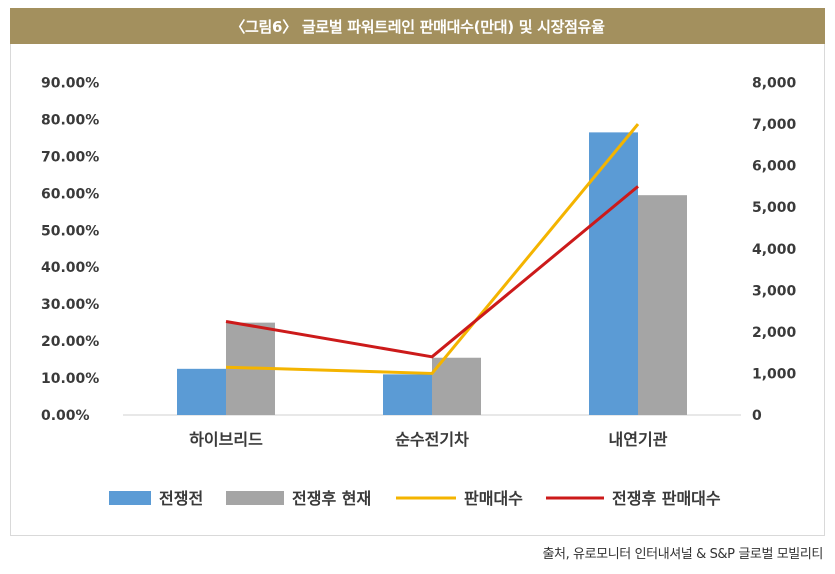 Image resolution: width=835 pixels, height=574 pixels. Describe the element at coordinates (70, 379) in the screenshot. I see `y-left-tick-label: 10.00%` at that location.